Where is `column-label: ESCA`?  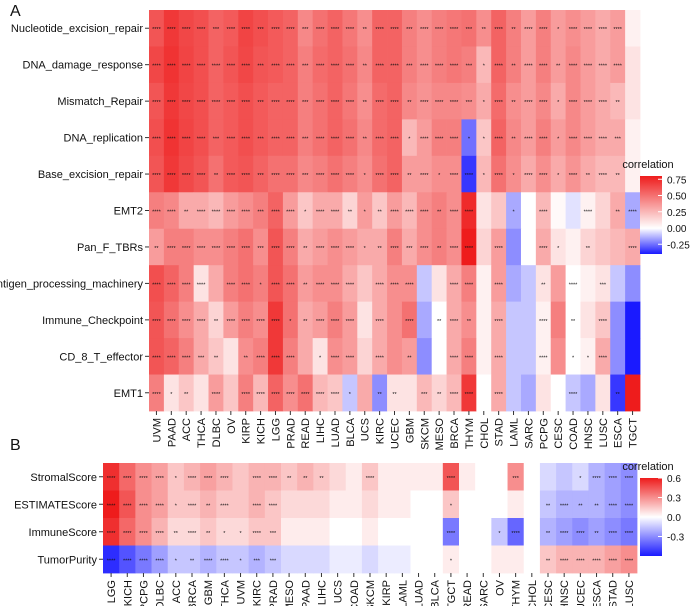 column-label: ESCA is located at coordinates (619, 432).